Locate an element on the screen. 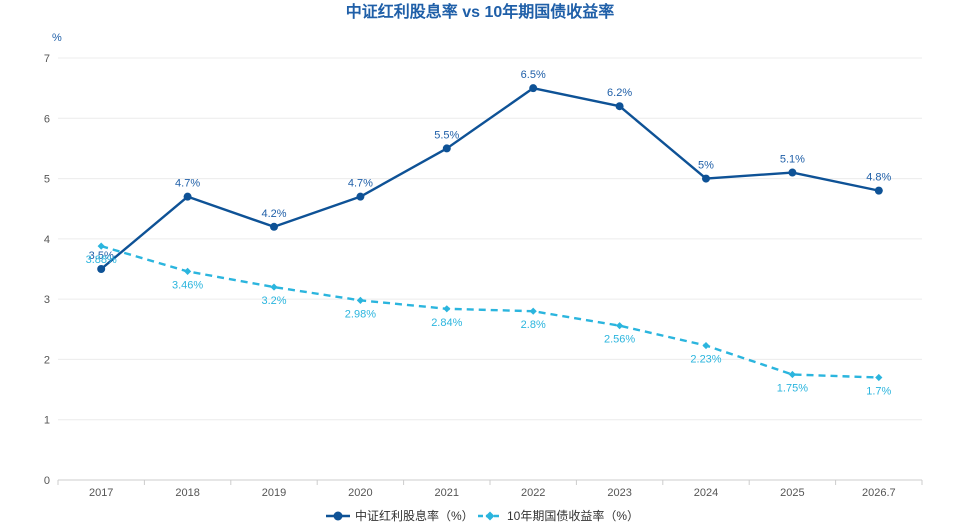 The height and width of the screenshot is (528, 960). y-tick-label-5: 5 is located at coordinates (47, 180).